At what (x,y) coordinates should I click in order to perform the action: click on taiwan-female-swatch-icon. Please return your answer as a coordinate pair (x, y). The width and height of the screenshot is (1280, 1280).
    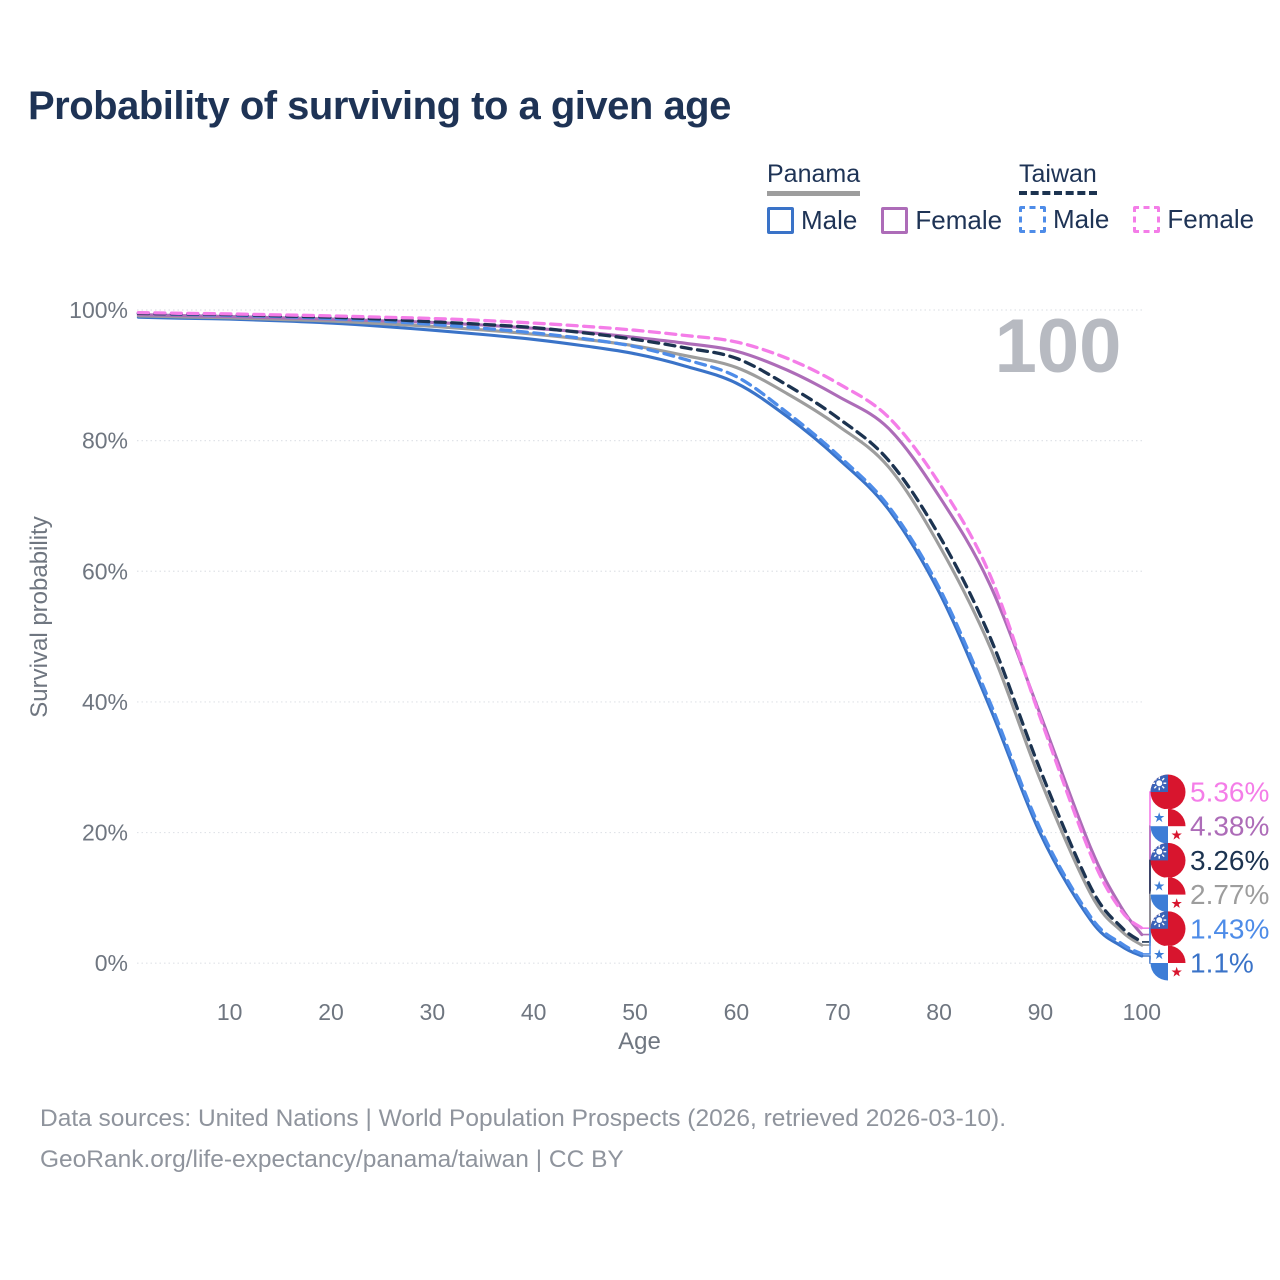
    Looking at the image, I should click on (1147, 219).